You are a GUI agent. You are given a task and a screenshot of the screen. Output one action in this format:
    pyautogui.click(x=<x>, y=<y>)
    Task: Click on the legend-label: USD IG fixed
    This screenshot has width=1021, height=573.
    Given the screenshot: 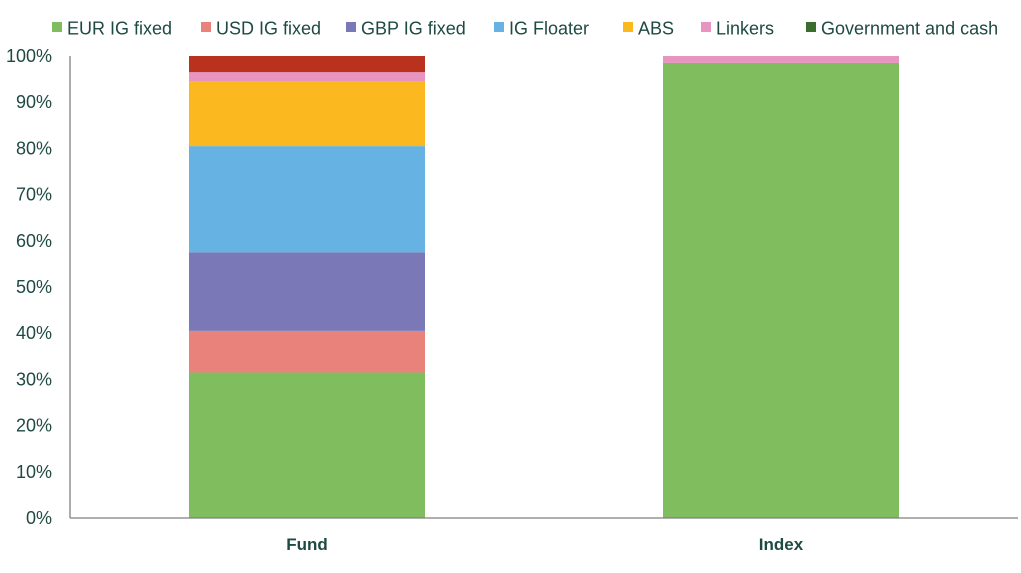 What is the action you would take?
    pyautogui.click(x=268, y=29)
    